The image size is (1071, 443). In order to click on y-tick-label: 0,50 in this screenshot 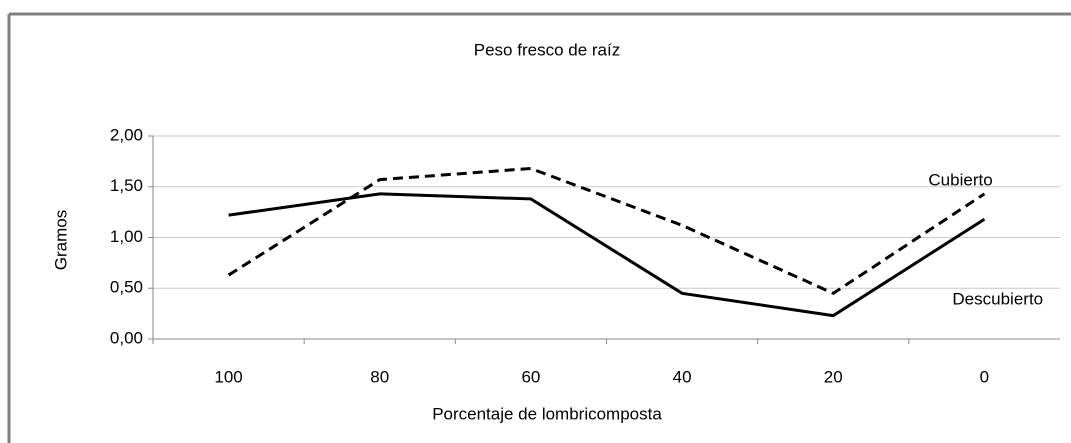, I will do `click(126, 287)`.